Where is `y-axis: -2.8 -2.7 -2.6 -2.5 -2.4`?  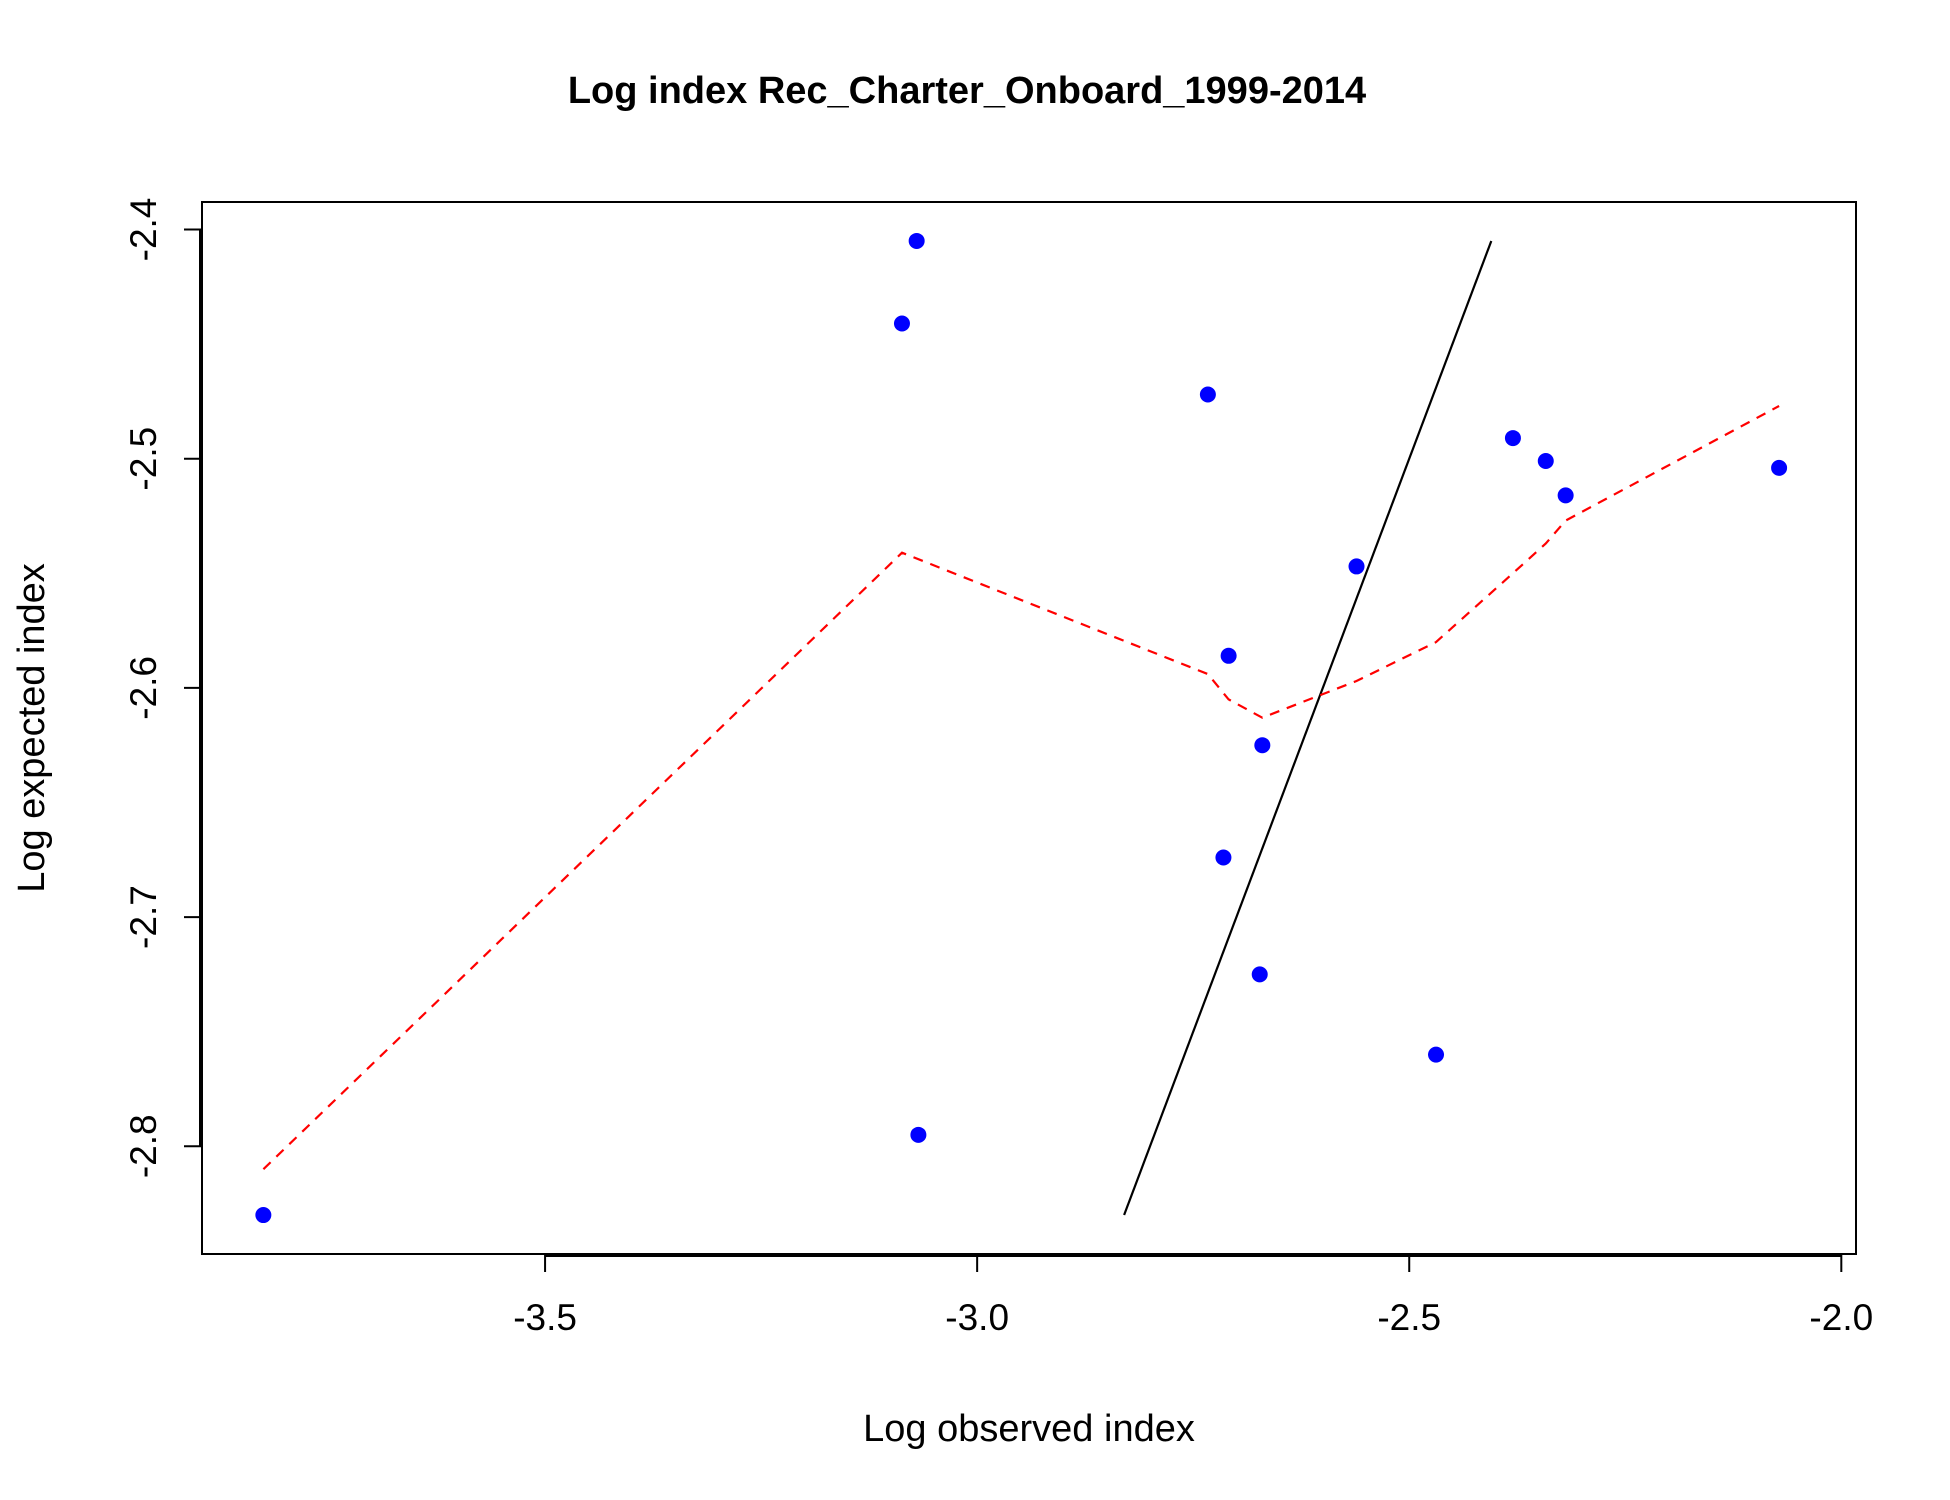
y-axis: -2.8 -2.7 -2.6 -2.5 -2.4 is located at coordinates (162, 688).